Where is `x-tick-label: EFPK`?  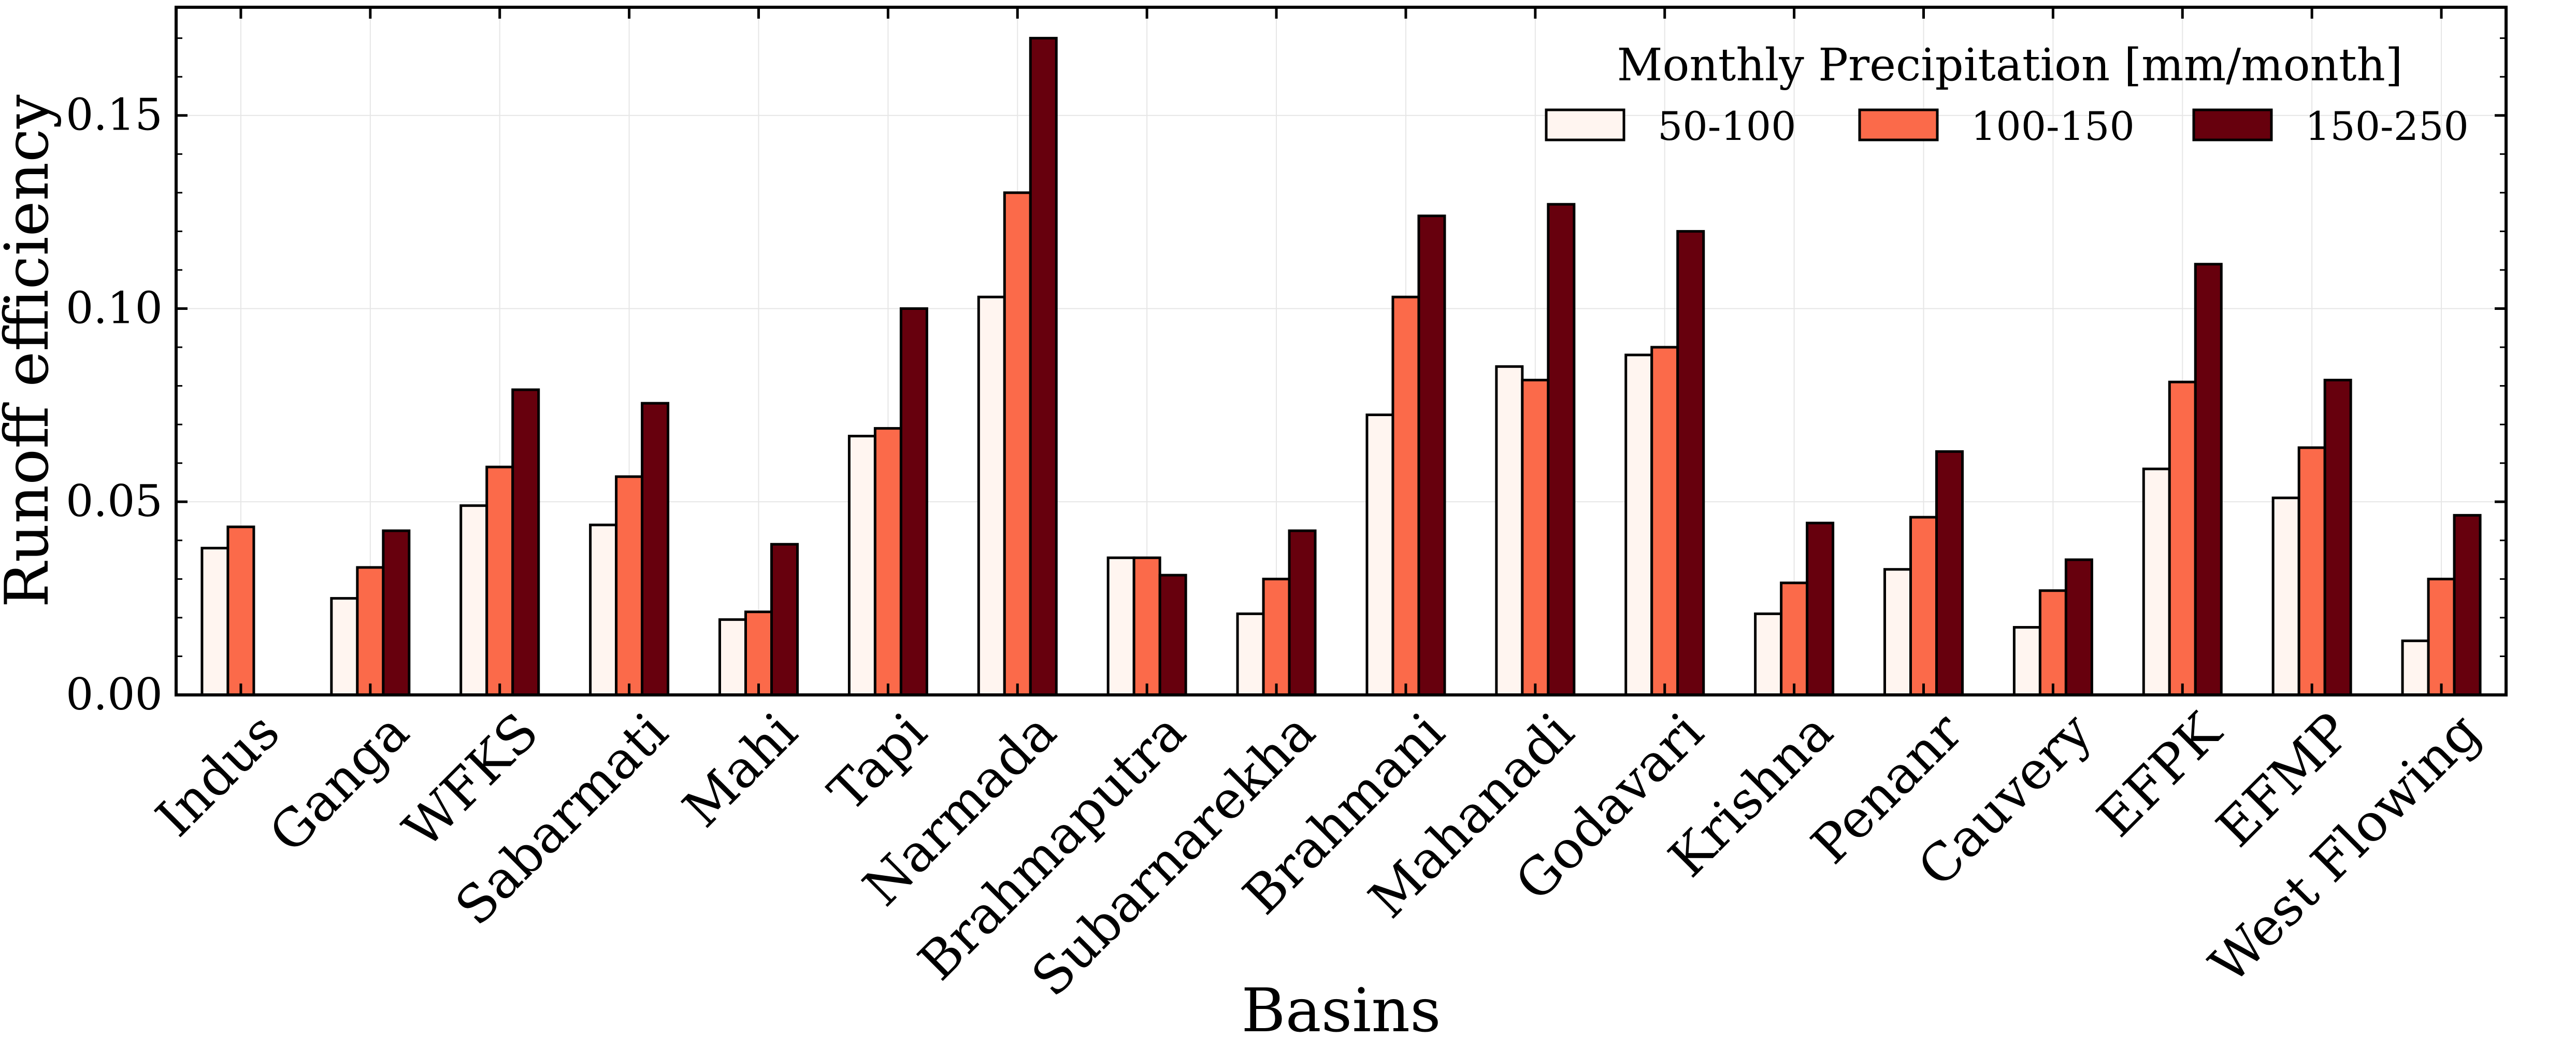 x-tick-label: EFPK is located at coordinates (2159, 774).